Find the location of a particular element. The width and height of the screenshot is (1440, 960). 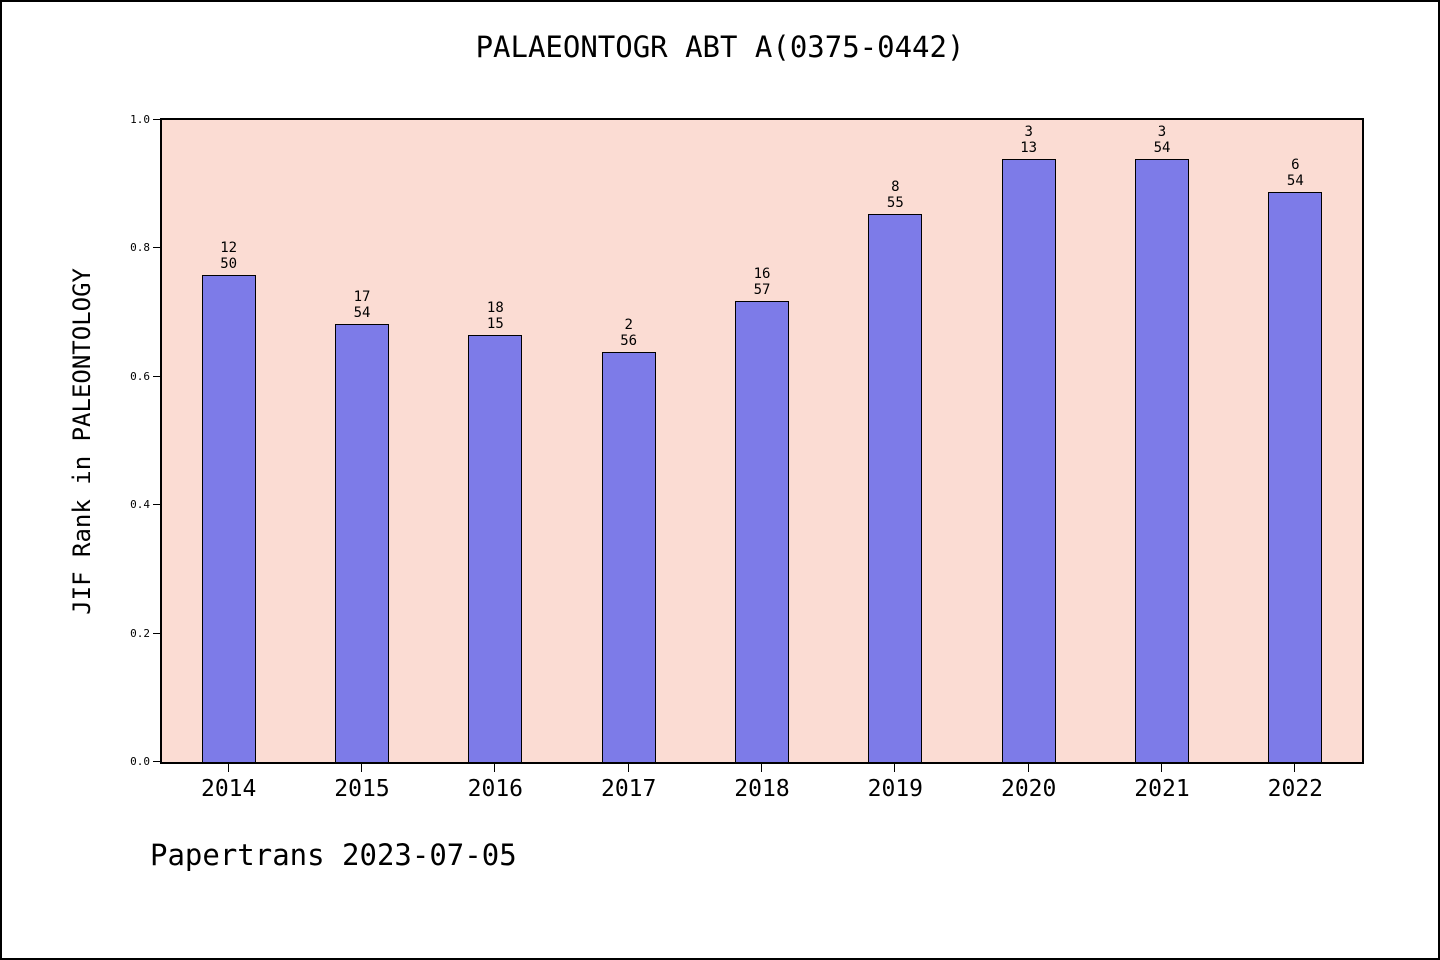

bar-rank: 8 is located at coordinates (895, 187).